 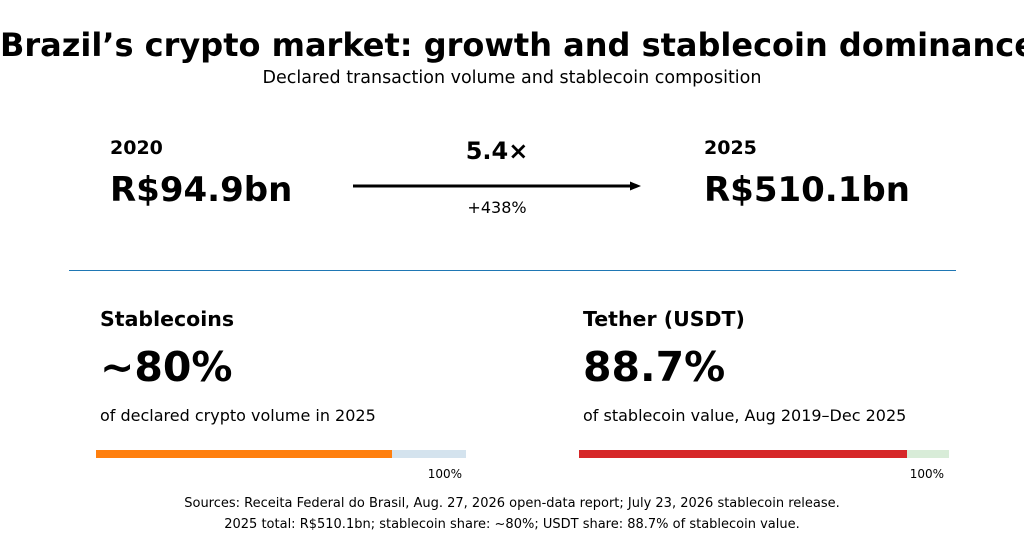 I want to click on section-divider, so click(x=512, y=270).